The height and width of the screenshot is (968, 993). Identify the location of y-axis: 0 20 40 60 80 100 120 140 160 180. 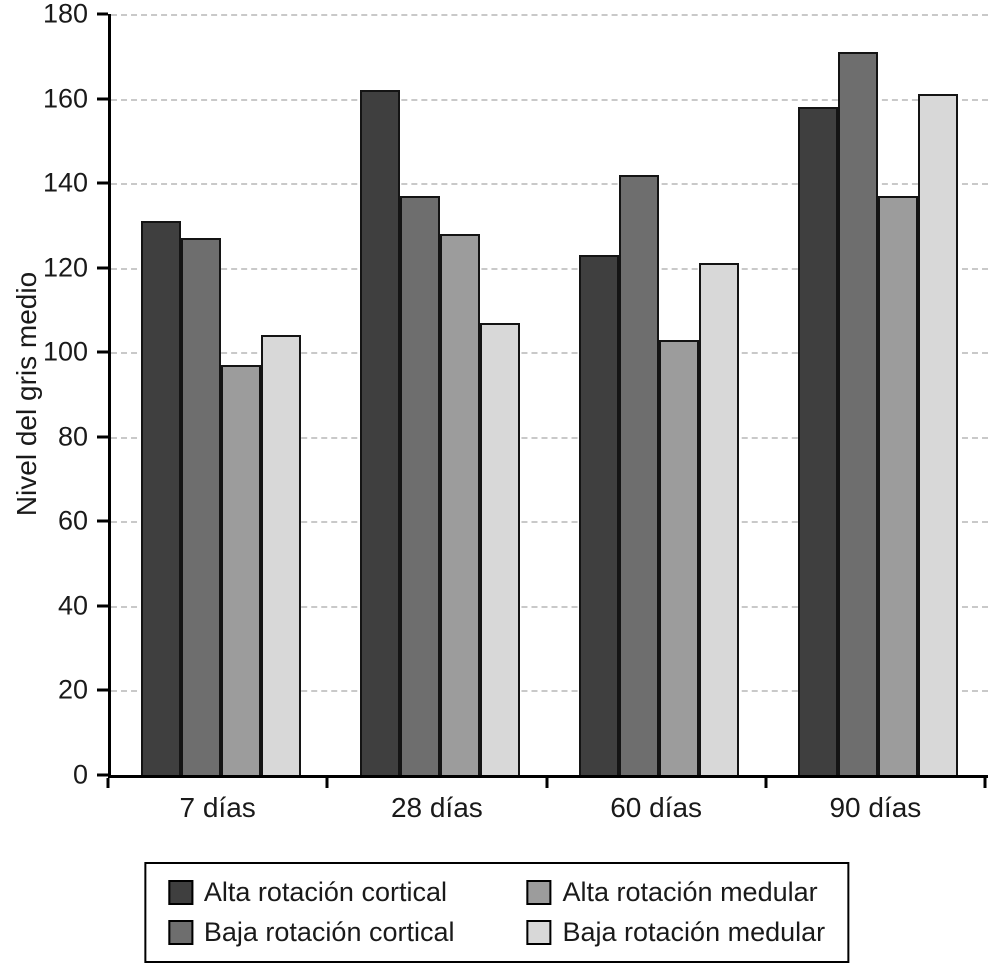
(54, 394).